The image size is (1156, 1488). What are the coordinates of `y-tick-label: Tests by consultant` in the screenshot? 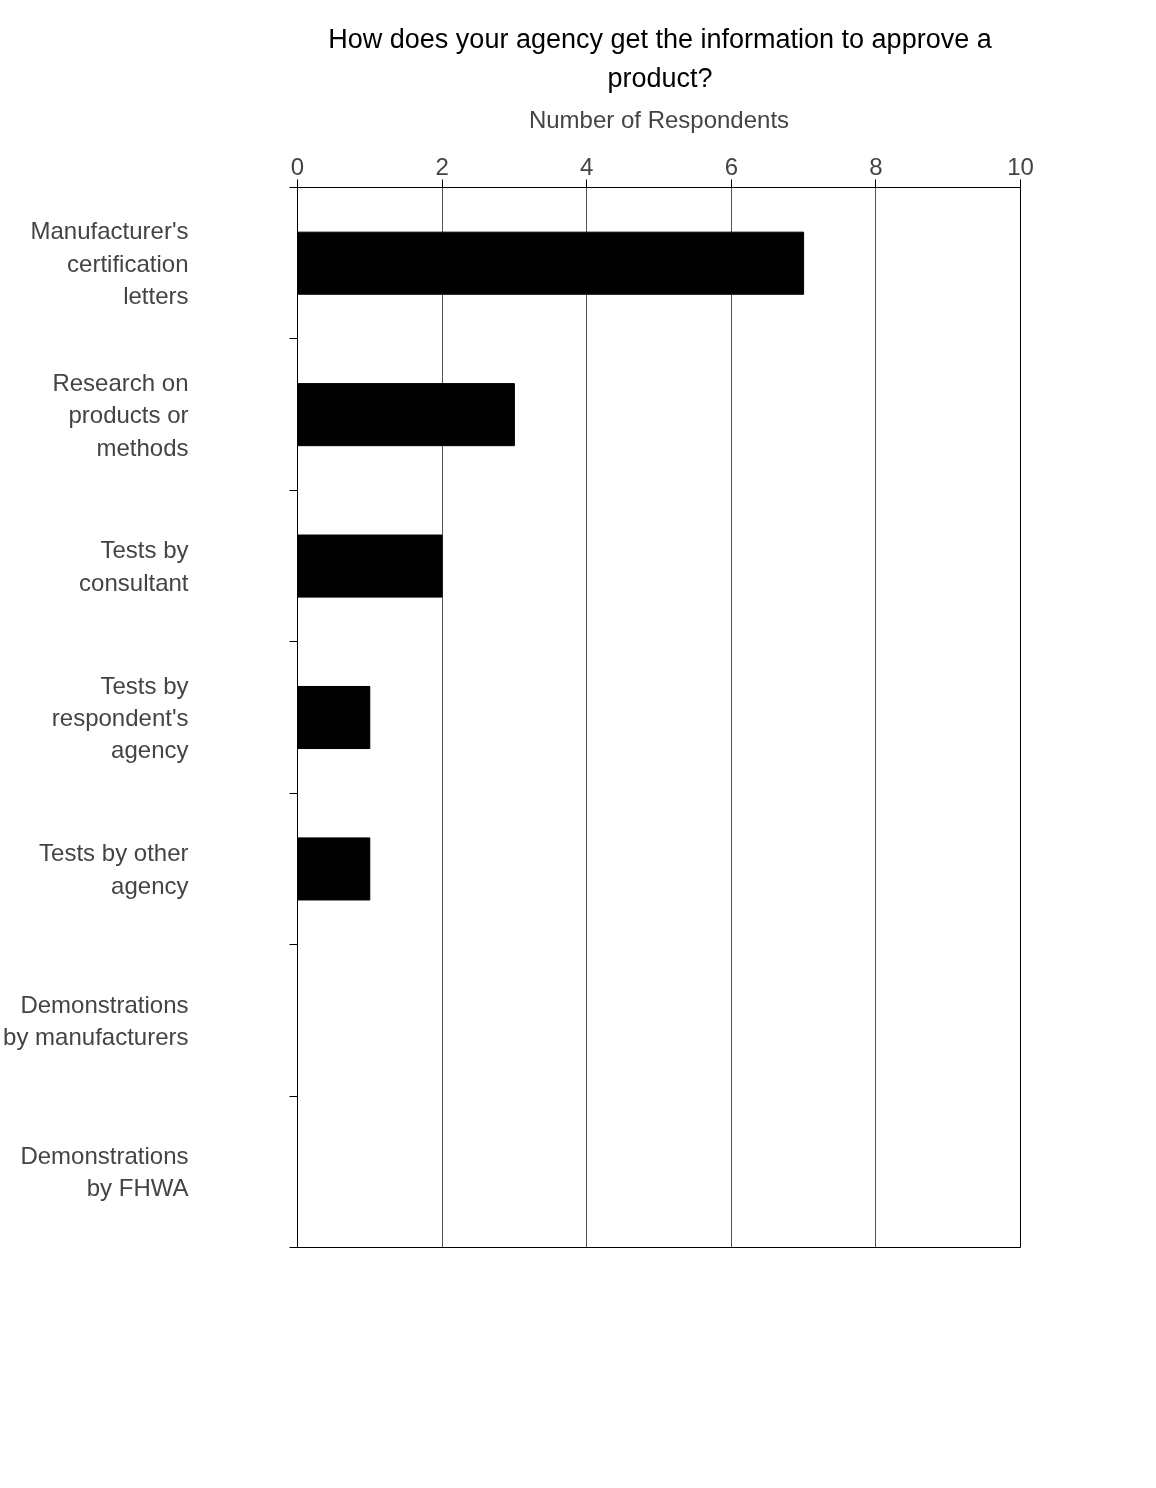 It's located at (134, 566).